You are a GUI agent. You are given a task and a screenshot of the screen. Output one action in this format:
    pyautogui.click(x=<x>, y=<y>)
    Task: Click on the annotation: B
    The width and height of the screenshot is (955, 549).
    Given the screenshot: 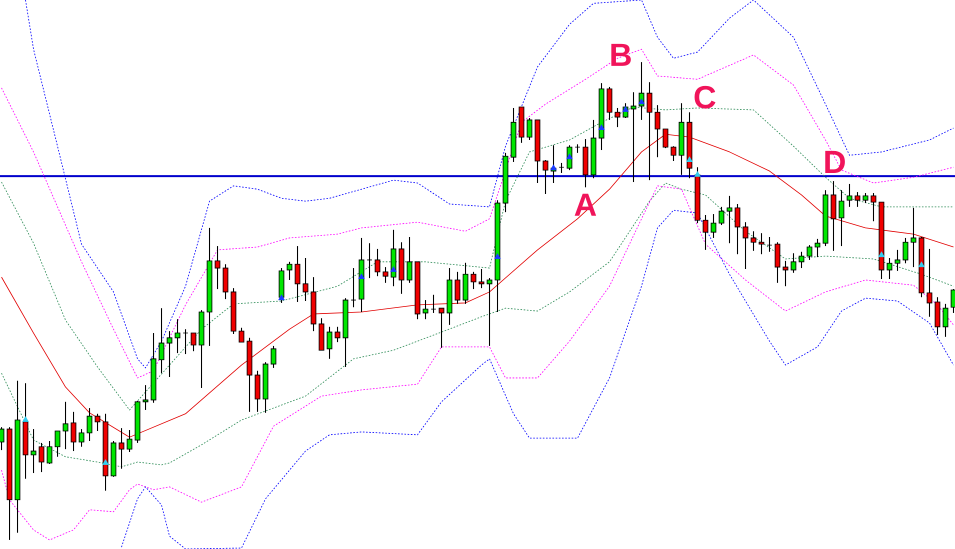 What is the action you would take?
    pyautogui.click(x=621, y=55)
    